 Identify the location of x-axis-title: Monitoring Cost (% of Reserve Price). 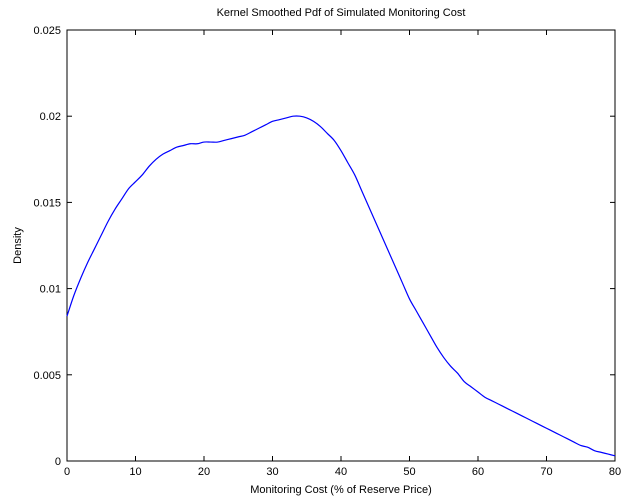
(341, 490).